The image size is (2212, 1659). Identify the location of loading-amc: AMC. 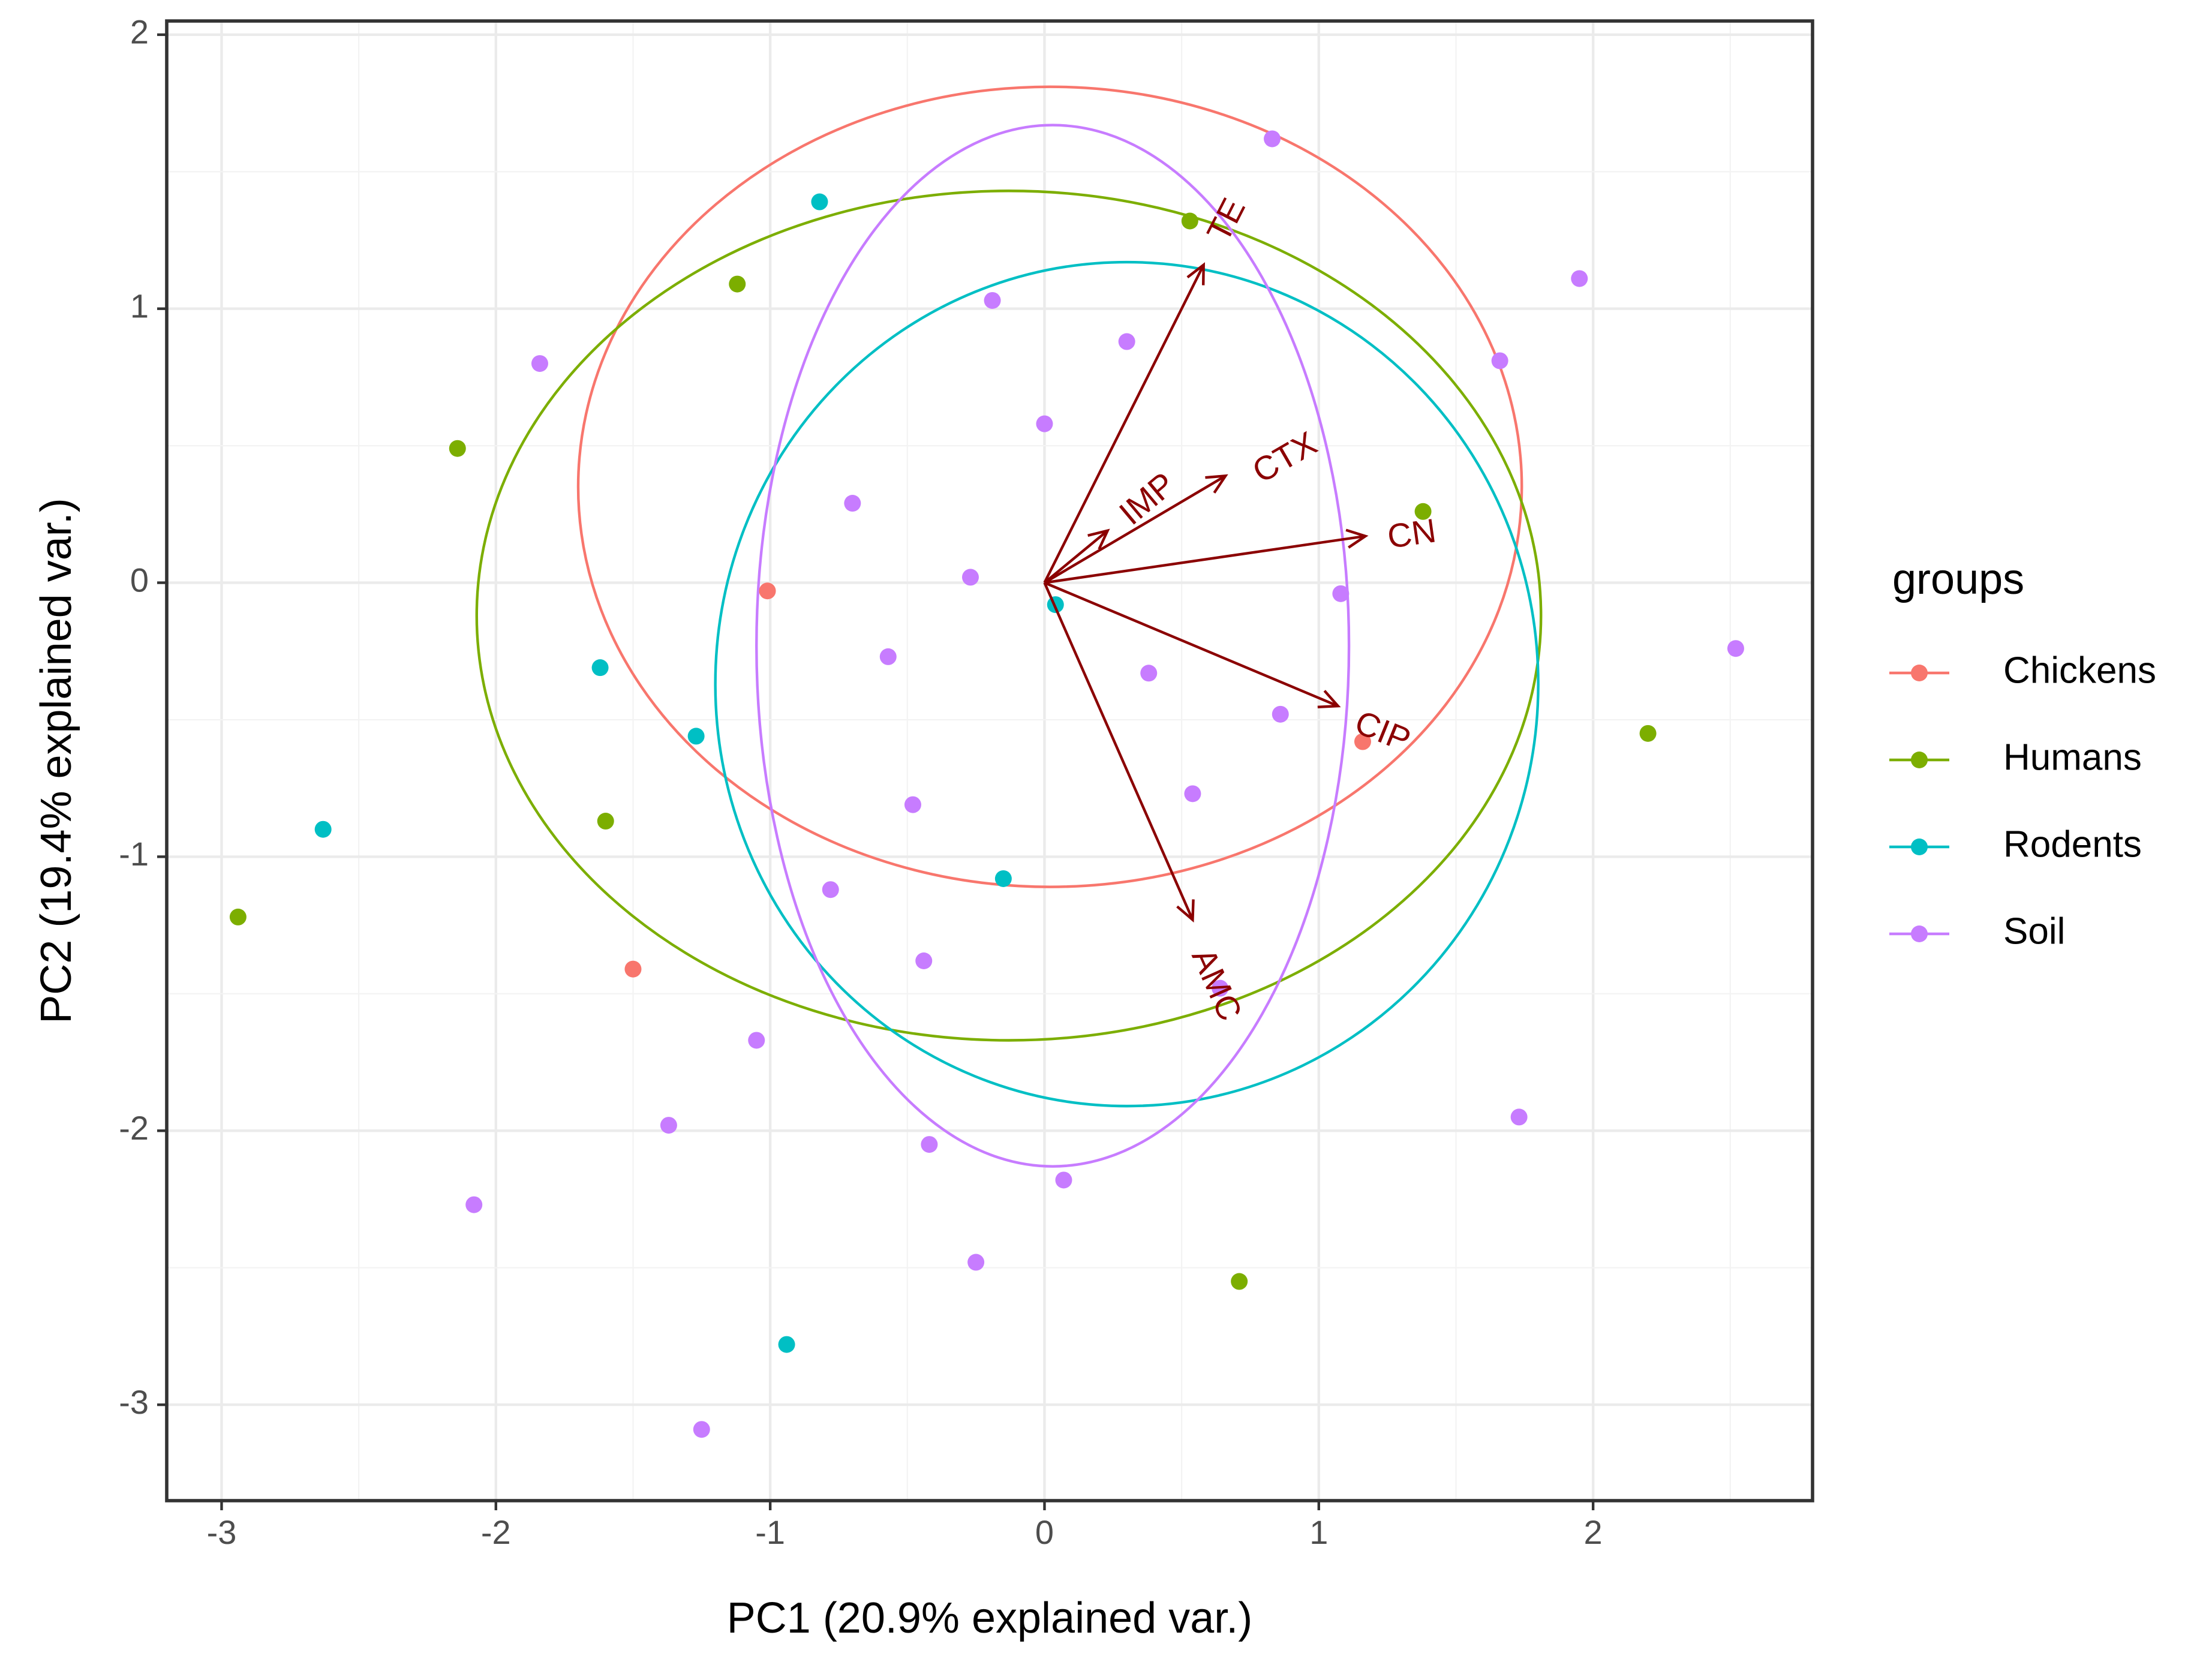
(1146, 804).